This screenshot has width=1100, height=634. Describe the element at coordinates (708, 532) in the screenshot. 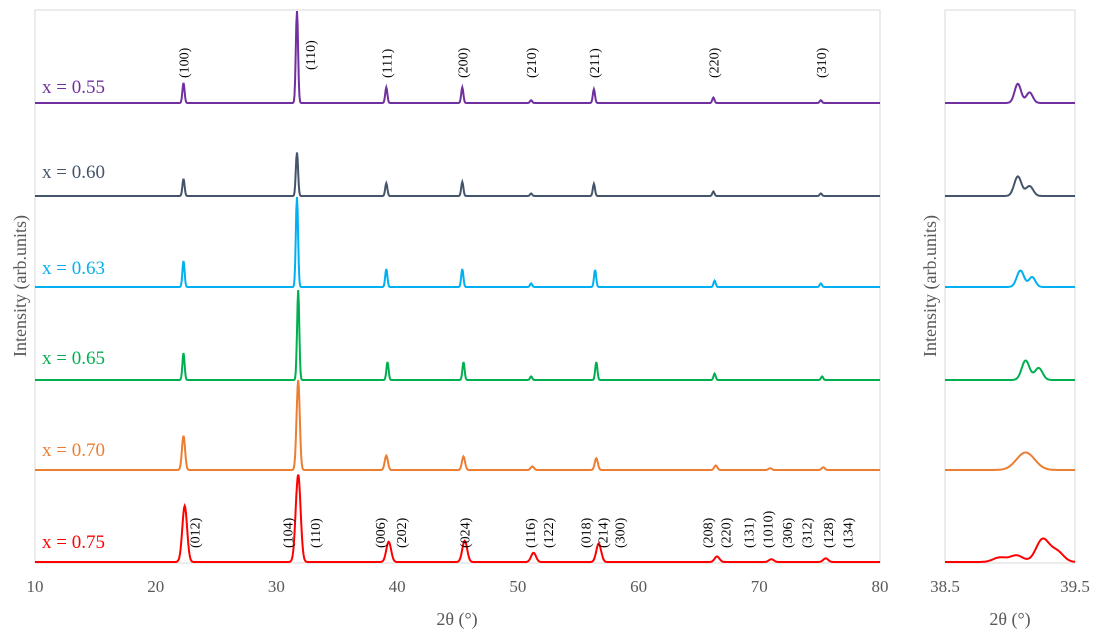

I see `bottom-hkl-208: (208)` at that location.